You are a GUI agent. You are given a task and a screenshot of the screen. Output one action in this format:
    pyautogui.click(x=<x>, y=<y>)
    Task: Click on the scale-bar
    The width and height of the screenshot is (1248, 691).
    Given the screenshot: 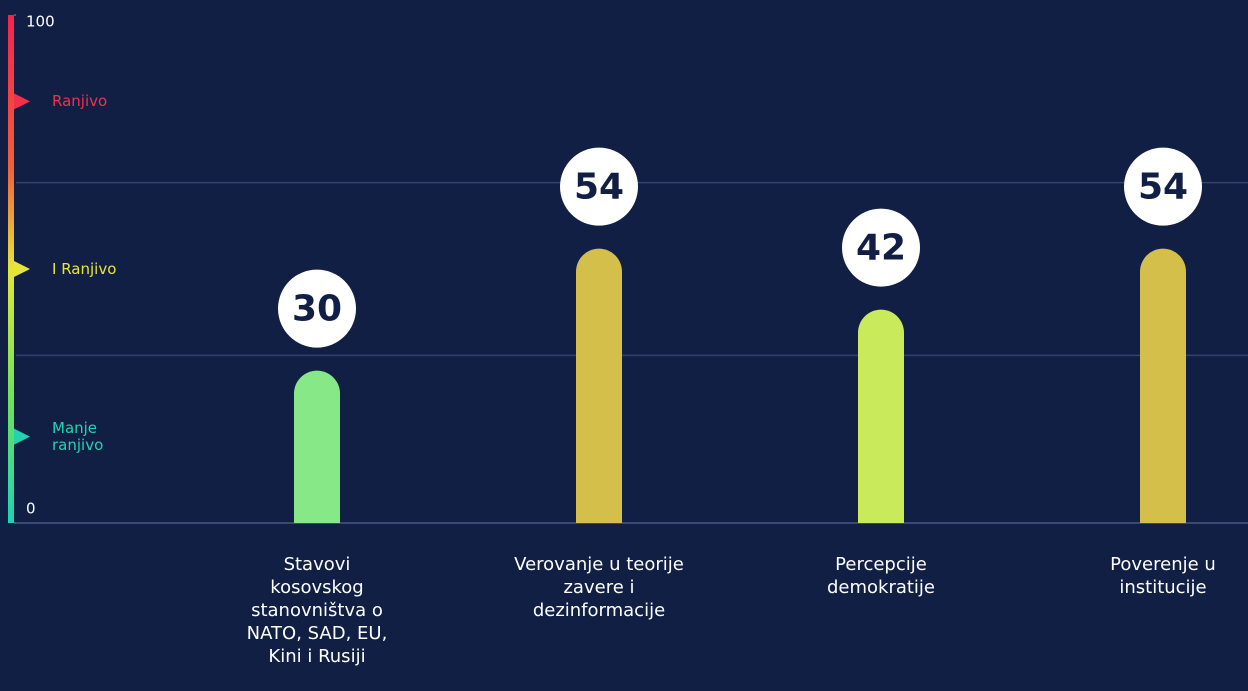 What is the action you would take?
    pyautogui.click(x=11, y=269)
    